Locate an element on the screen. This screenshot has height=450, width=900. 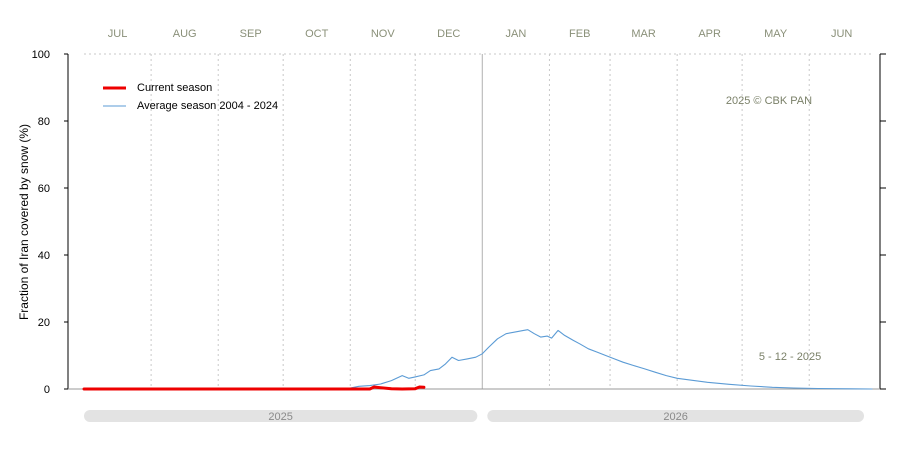
year-bands: 2025 2026 is located at coordinates (474, 416).